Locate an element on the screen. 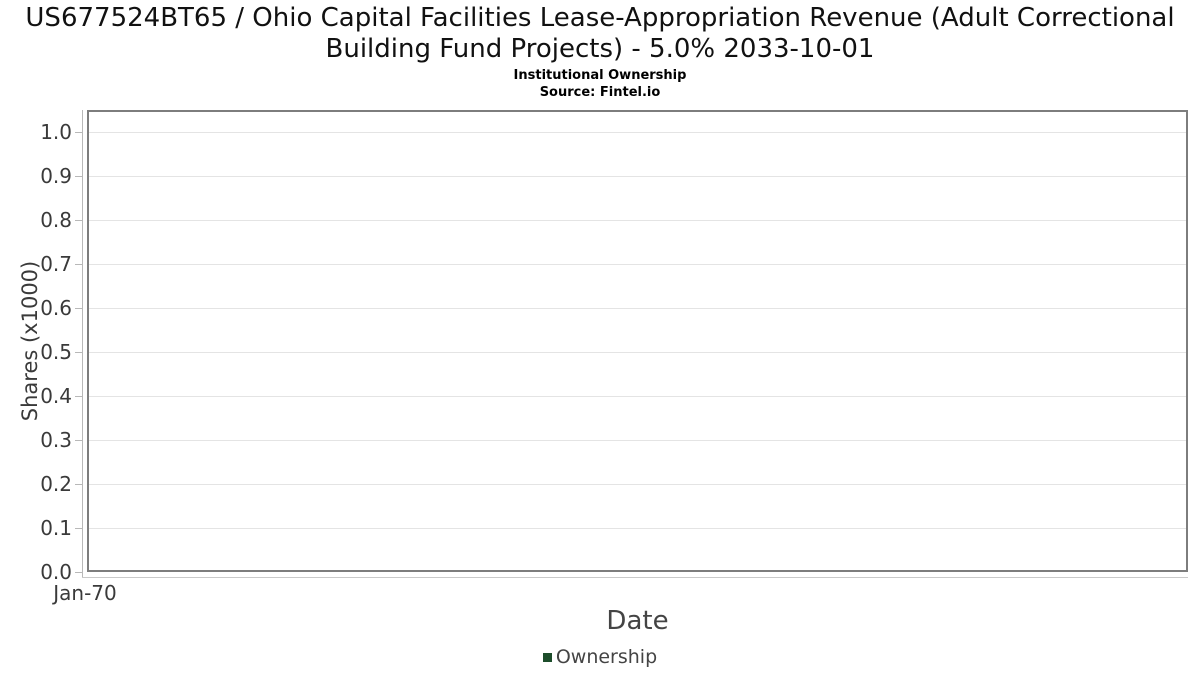  x-tick-label: Jan-70 is located at coordinates (85, 593).